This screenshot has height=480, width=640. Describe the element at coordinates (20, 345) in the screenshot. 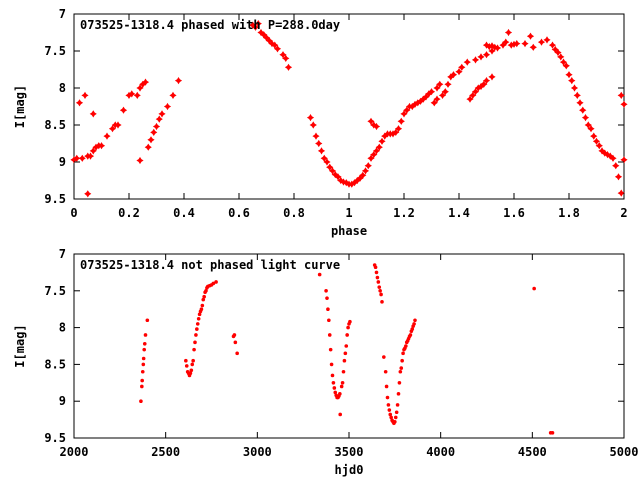

I see `y-axis-label: I[mag]` at that location.